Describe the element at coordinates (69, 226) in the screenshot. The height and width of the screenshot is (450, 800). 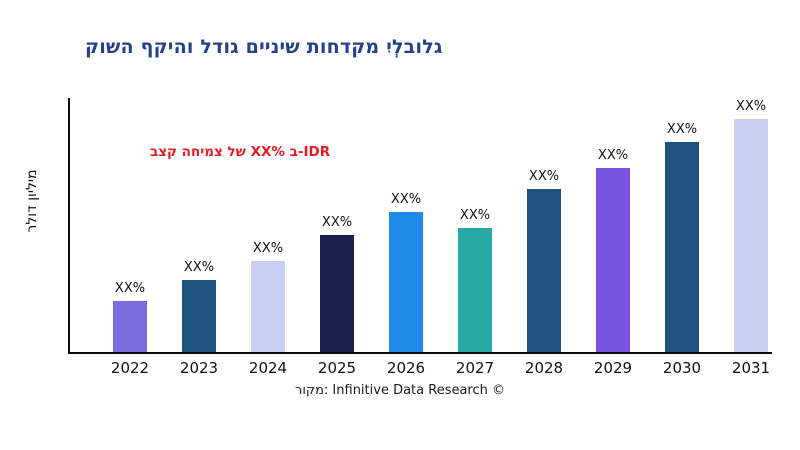
I see `y-axis-line` at that location.